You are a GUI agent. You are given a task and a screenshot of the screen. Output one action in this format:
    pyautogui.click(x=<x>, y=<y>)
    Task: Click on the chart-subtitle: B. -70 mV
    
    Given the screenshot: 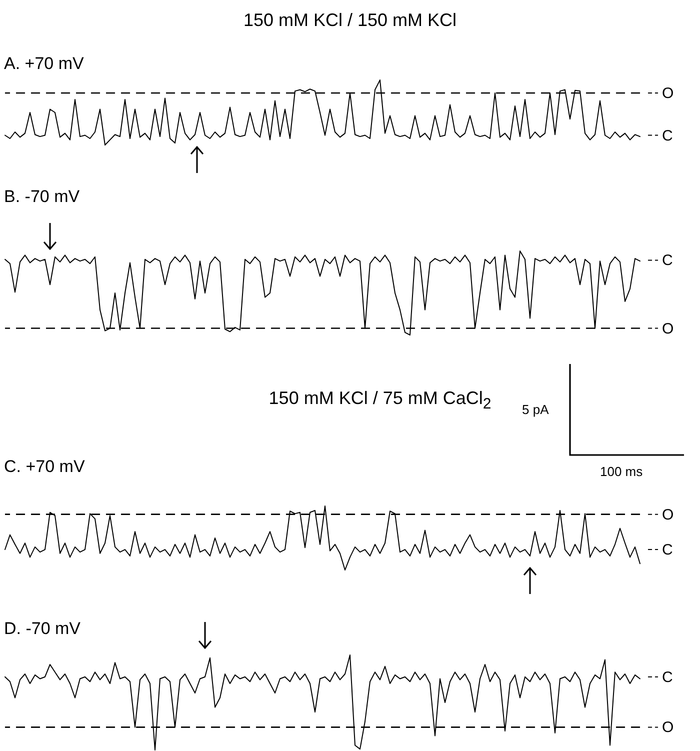 What is the action you would take?
    pyautogui.click(x=42, y=197)
    